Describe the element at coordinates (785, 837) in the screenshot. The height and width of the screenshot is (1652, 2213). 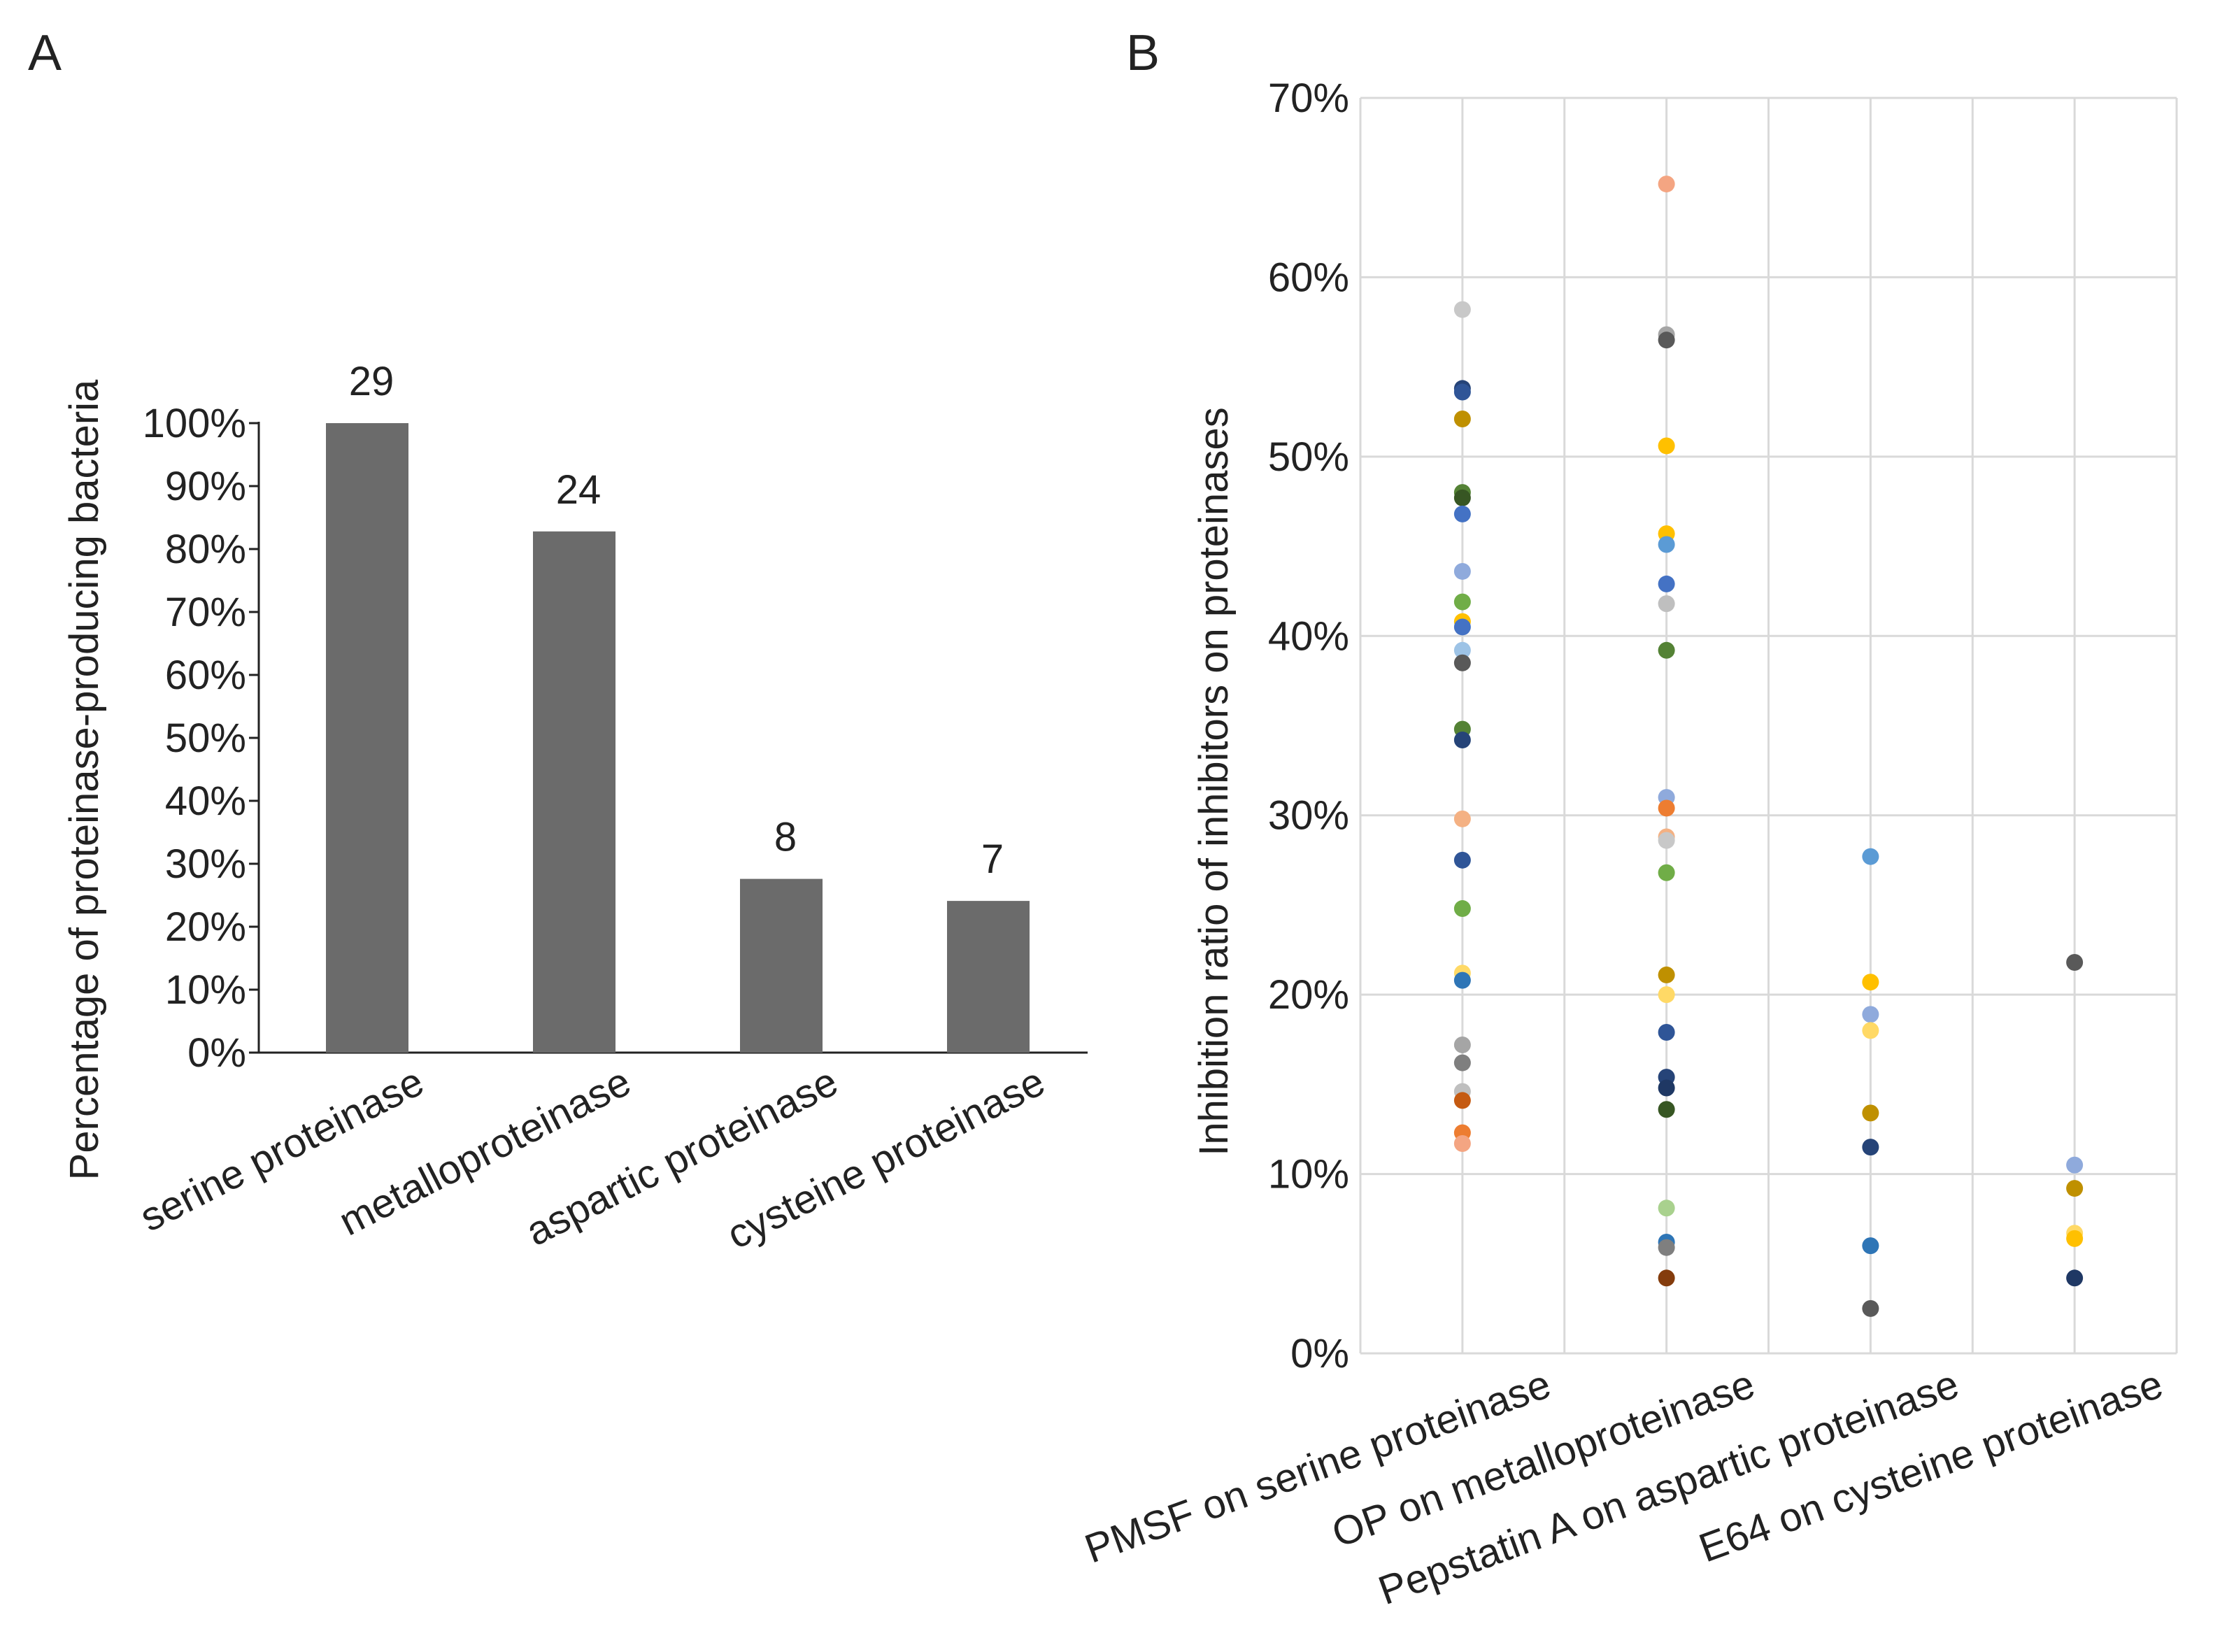
I see `bar-value-label: 8` at that location.